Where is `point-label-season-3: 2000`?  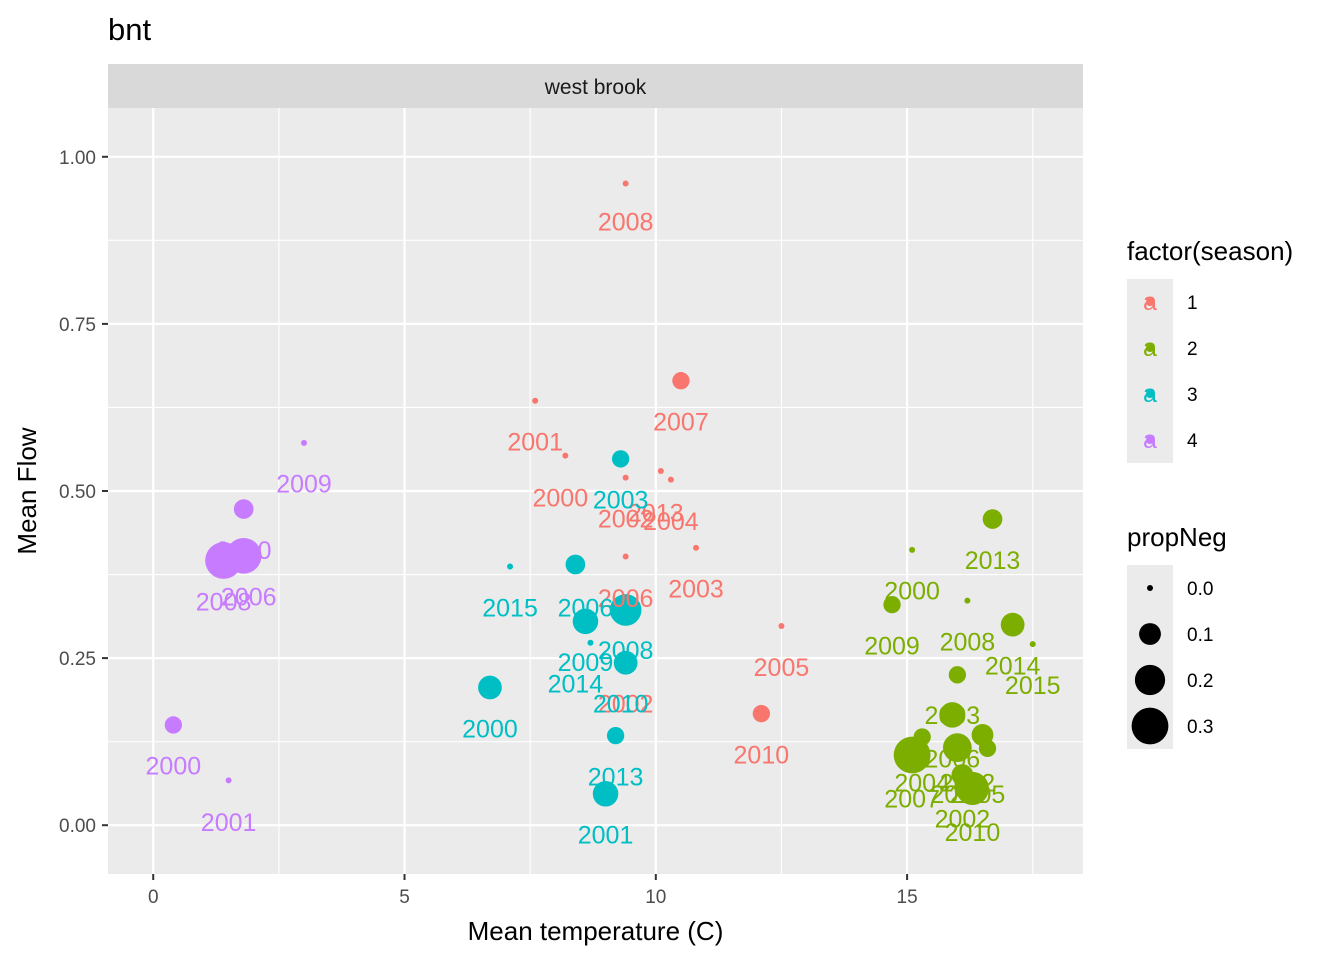
point-label-season-3: 2000 is located at coordinates (490, 729).